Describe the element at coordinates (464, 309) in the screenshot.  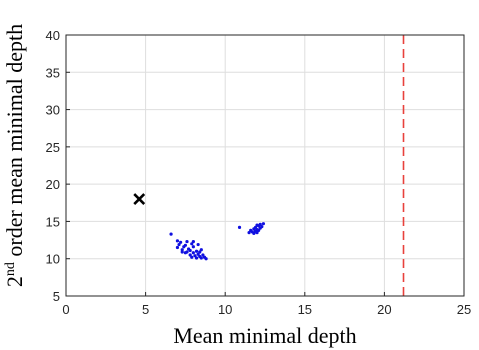
I see `x-tick-label: 25` at that location.